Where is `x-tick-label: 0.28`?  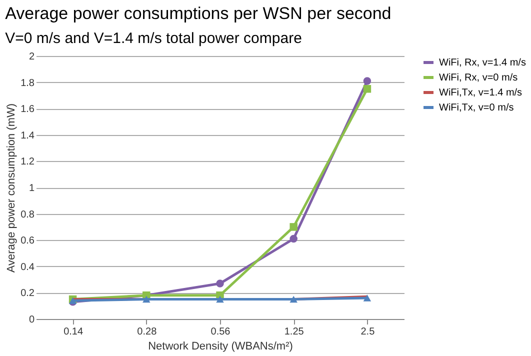
x-tick-label: 0.28 is located at coordinates (147, 332).